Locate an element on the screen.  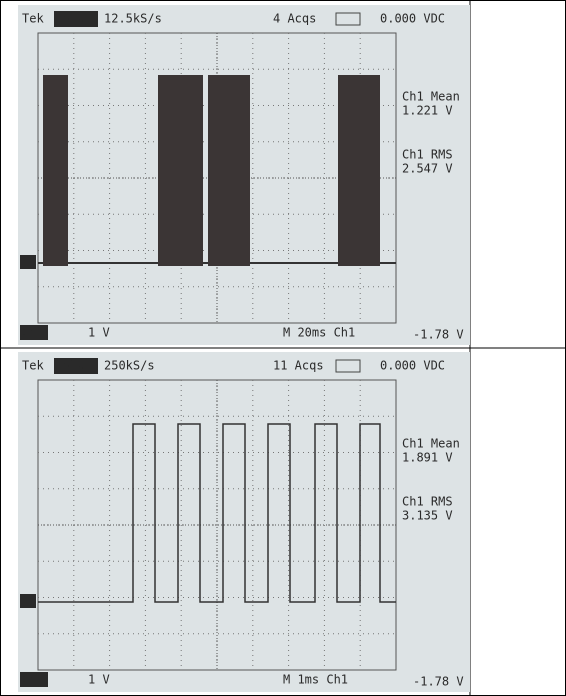
sample-rate: 12.5kS/s is located at coordinates (133, 19).